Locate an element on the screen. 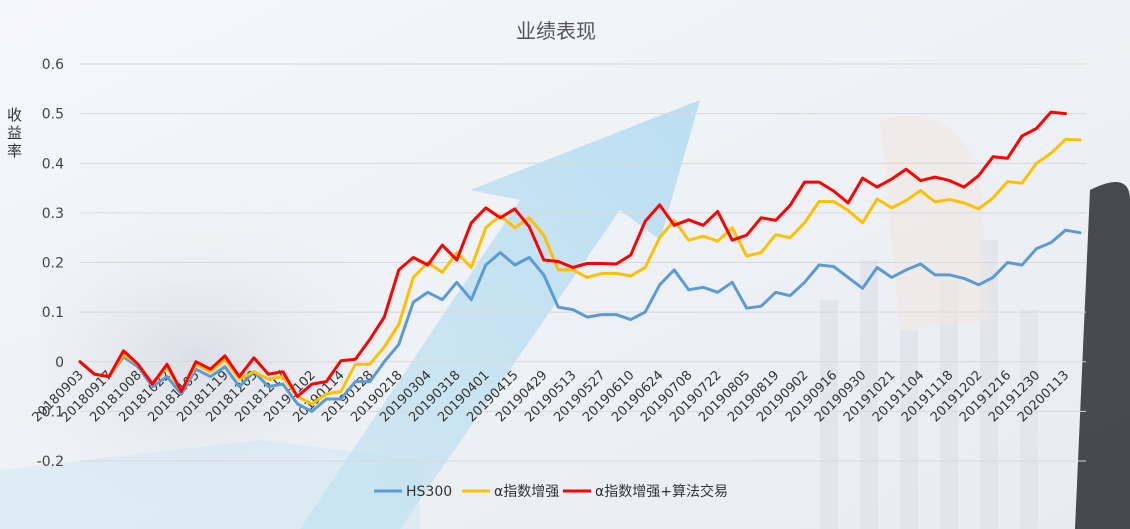 The image size is (1130, 529). y-tick-label: 0 is located at coordinates (59, 363).